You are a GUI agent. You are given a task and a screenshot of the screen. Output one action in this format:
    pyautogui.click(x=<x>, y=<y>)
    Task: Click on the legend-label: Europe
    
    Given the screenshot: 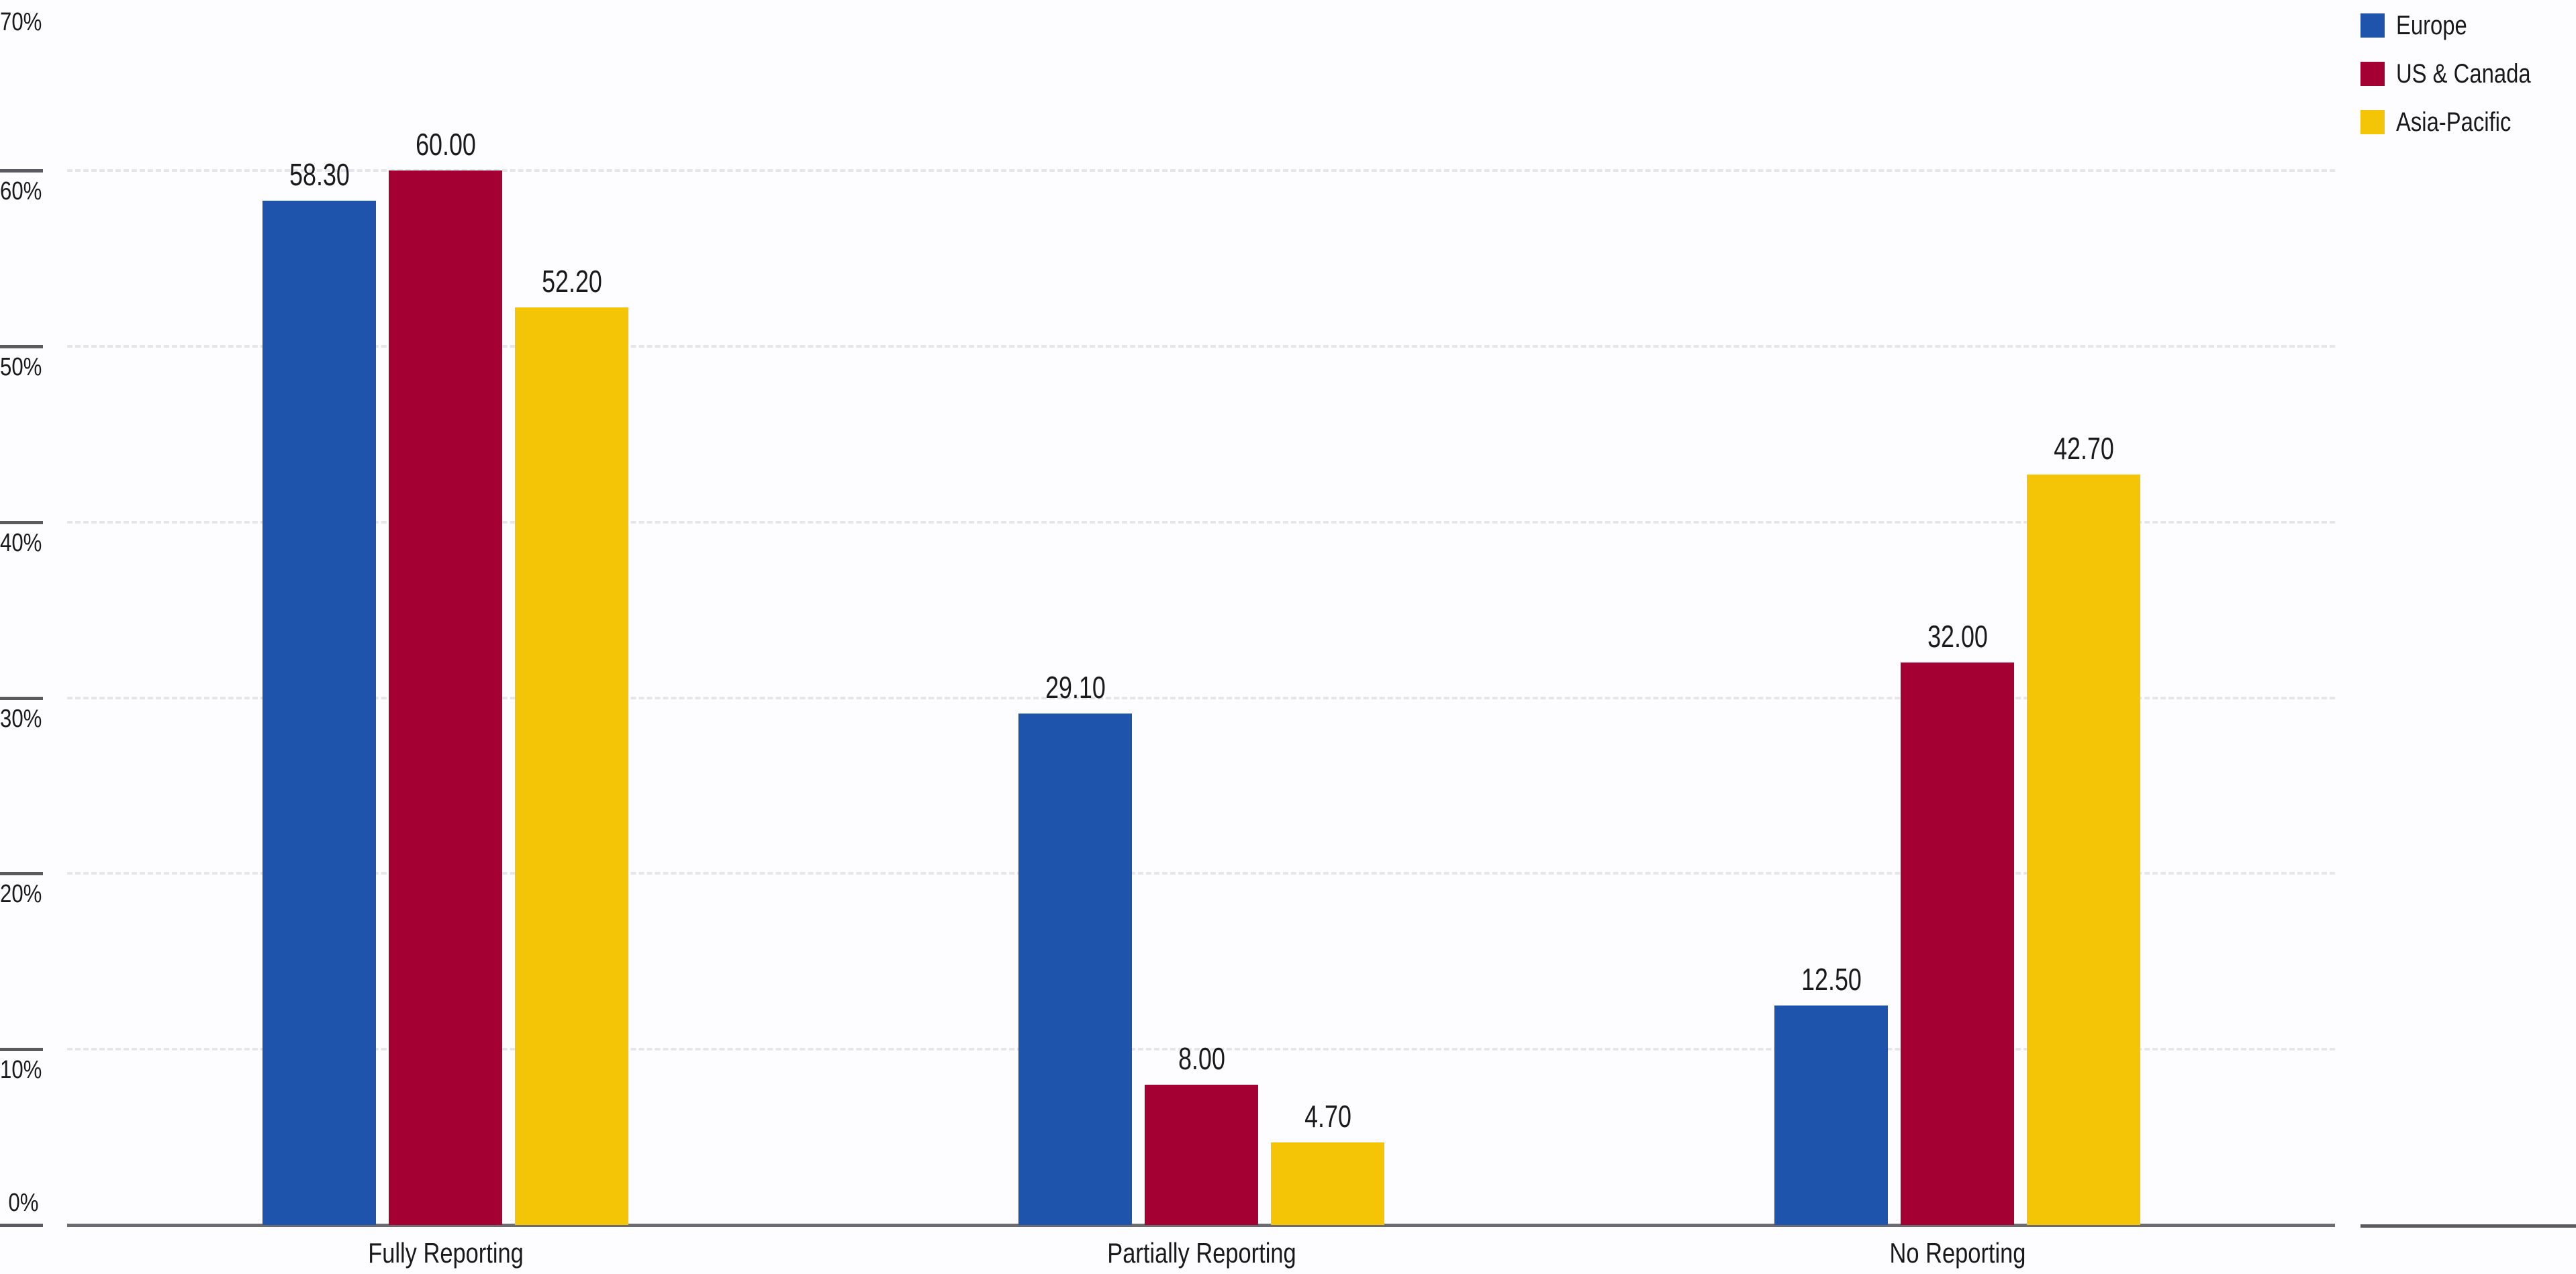 What is the action you would take?
    pyautogui.click(x=2431, y=25)
    